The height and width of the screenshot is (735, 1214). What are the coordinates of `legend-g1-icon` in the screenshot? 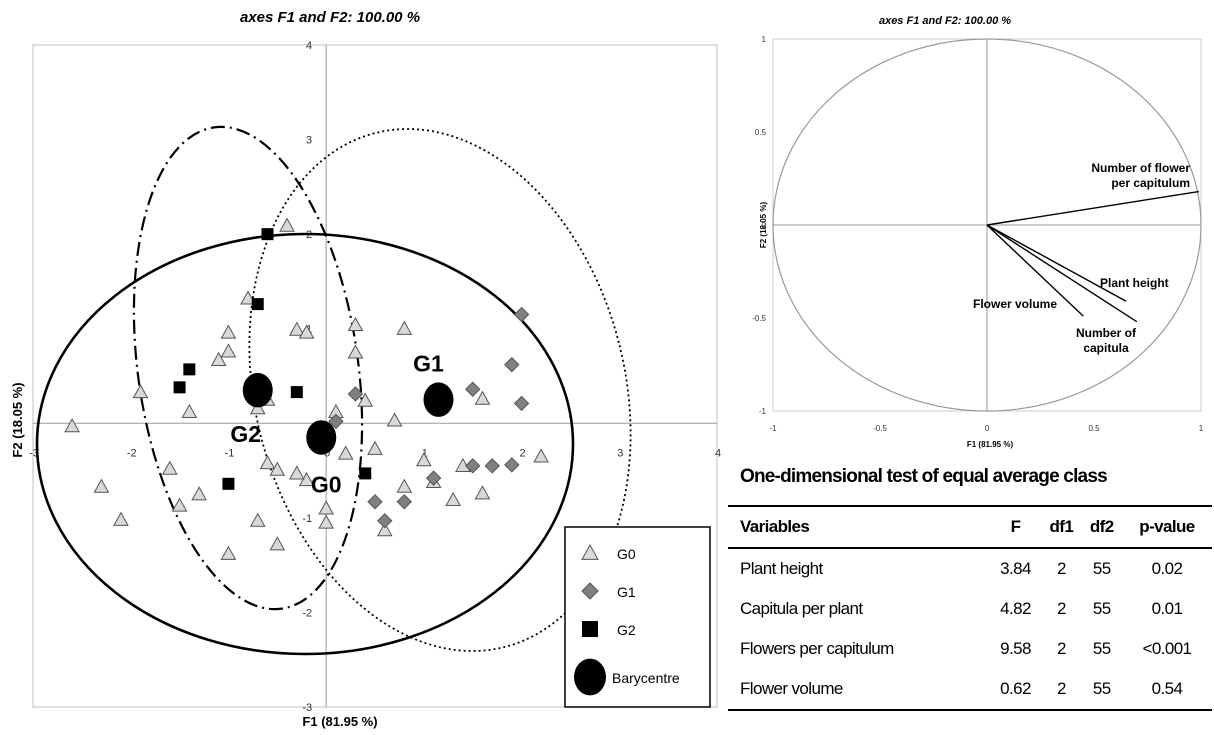 It's located at (590, 591).